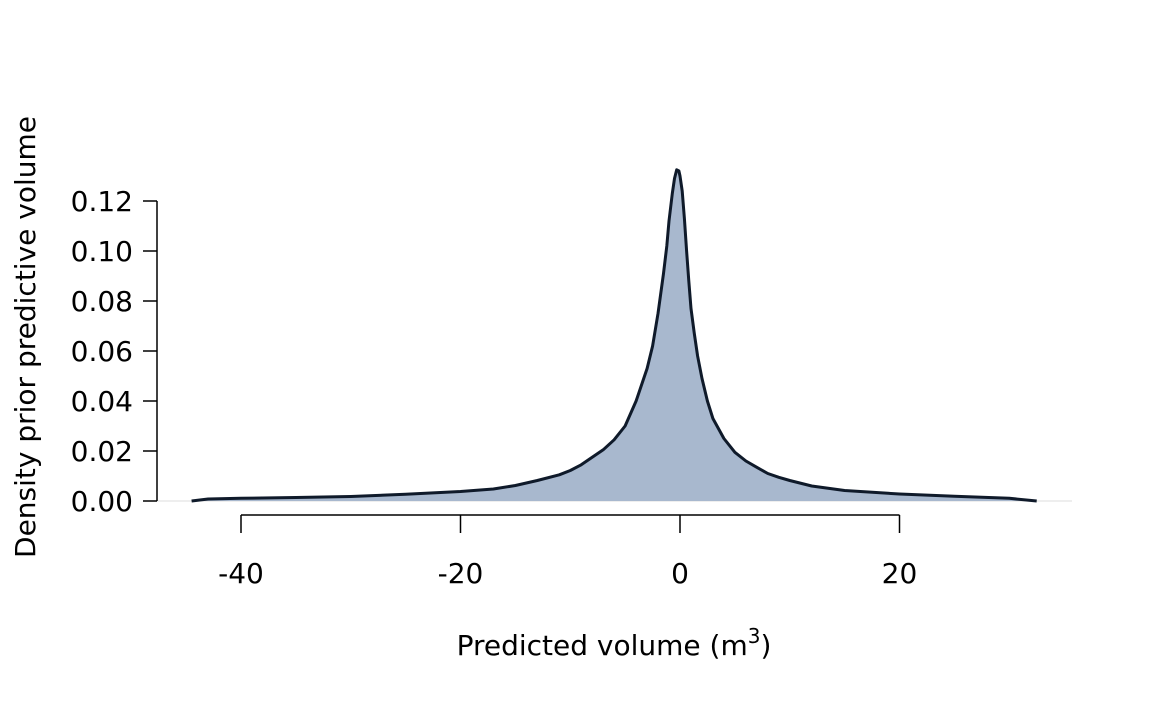  Describe the element at coordinates (461, 573) in the screenshot. I see `x-tick-label: -20` at that location.